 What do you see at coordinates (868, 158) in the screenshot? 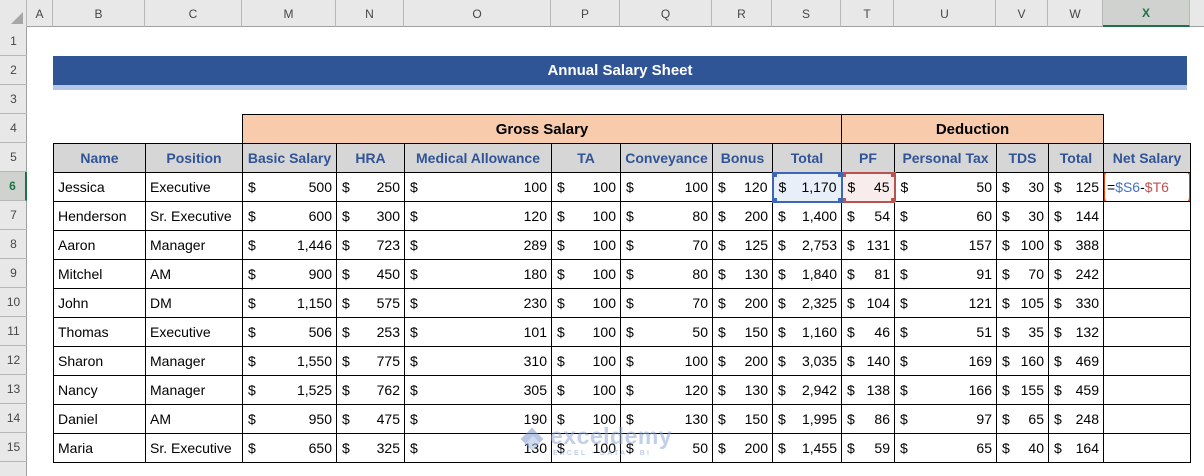
I see `column-header-cell-T5: PF` at bounding box center [868, 158].